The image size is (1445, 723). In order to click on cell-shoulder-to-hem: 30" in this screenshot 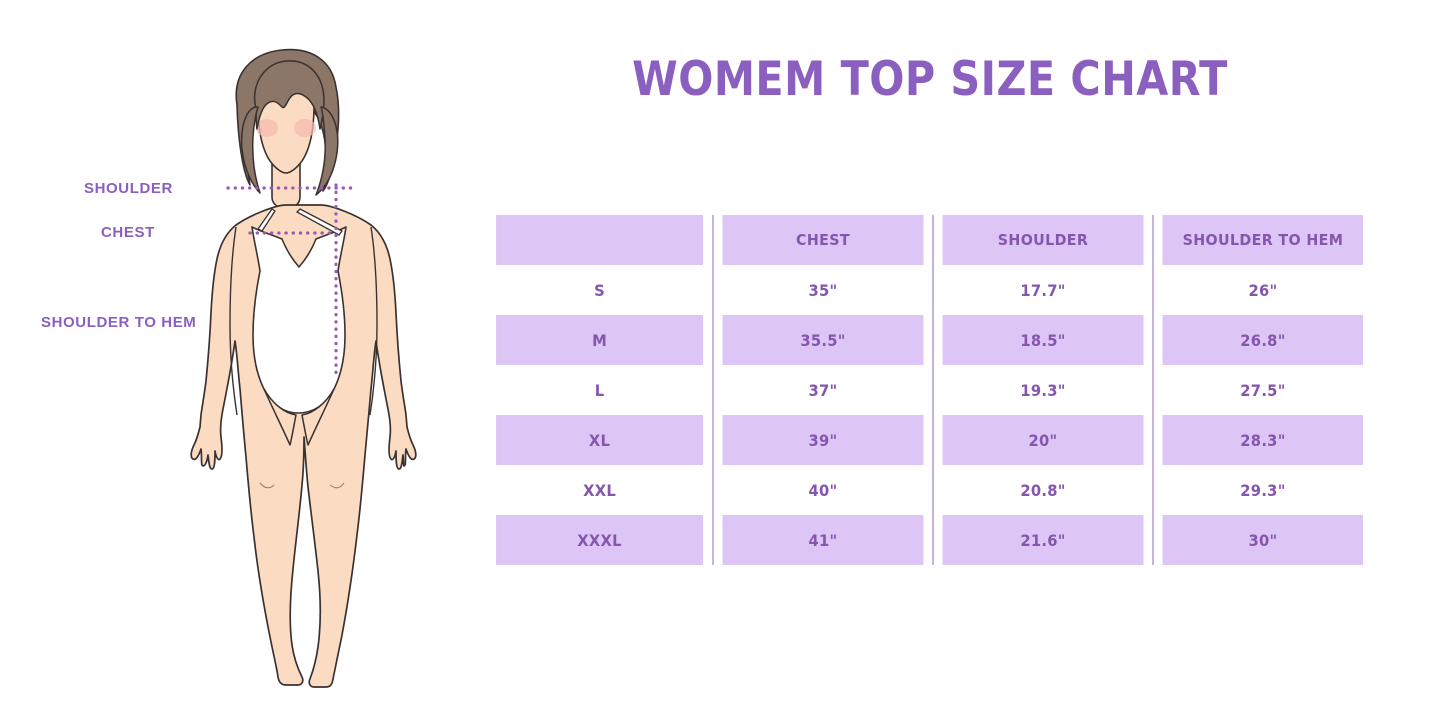, I will do `click(1262, 540)`.